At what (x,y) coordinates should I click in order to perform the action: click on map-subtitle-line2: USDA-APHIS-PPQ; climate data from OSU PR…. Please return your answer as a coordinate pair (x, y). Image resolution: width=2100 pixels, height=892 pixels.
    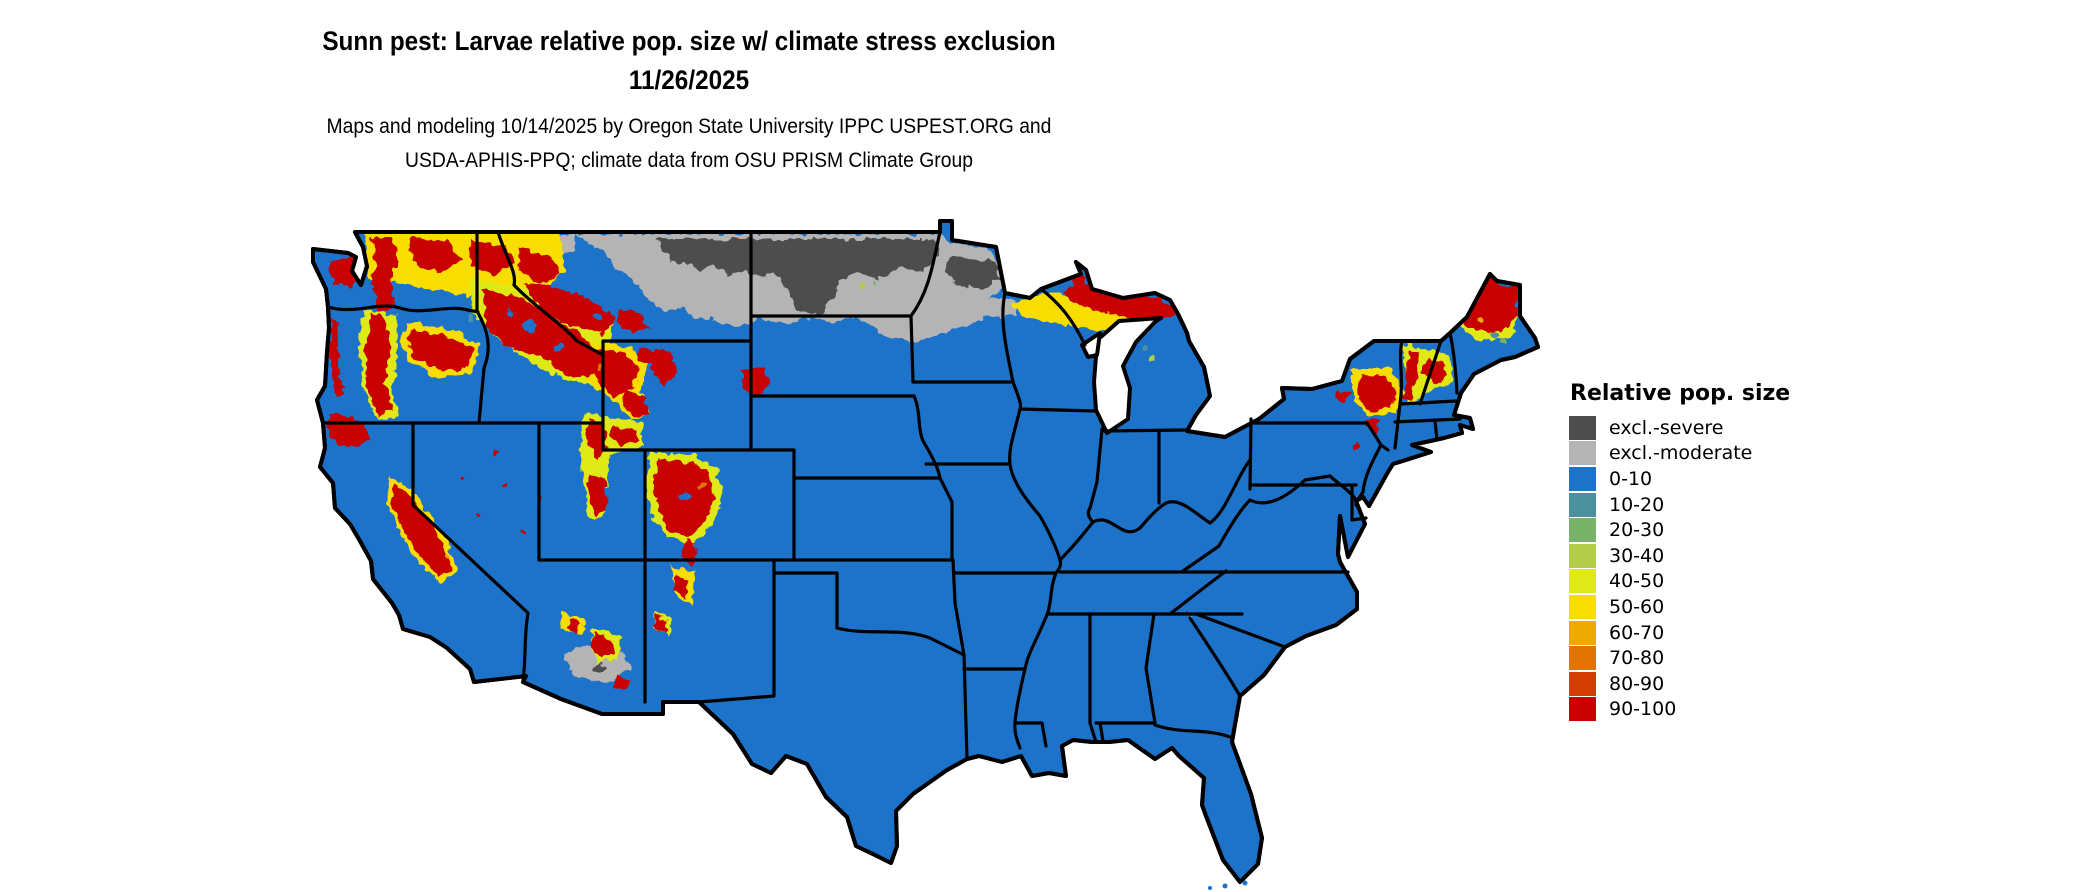
    Looking at the image, I should click on (689, 160).